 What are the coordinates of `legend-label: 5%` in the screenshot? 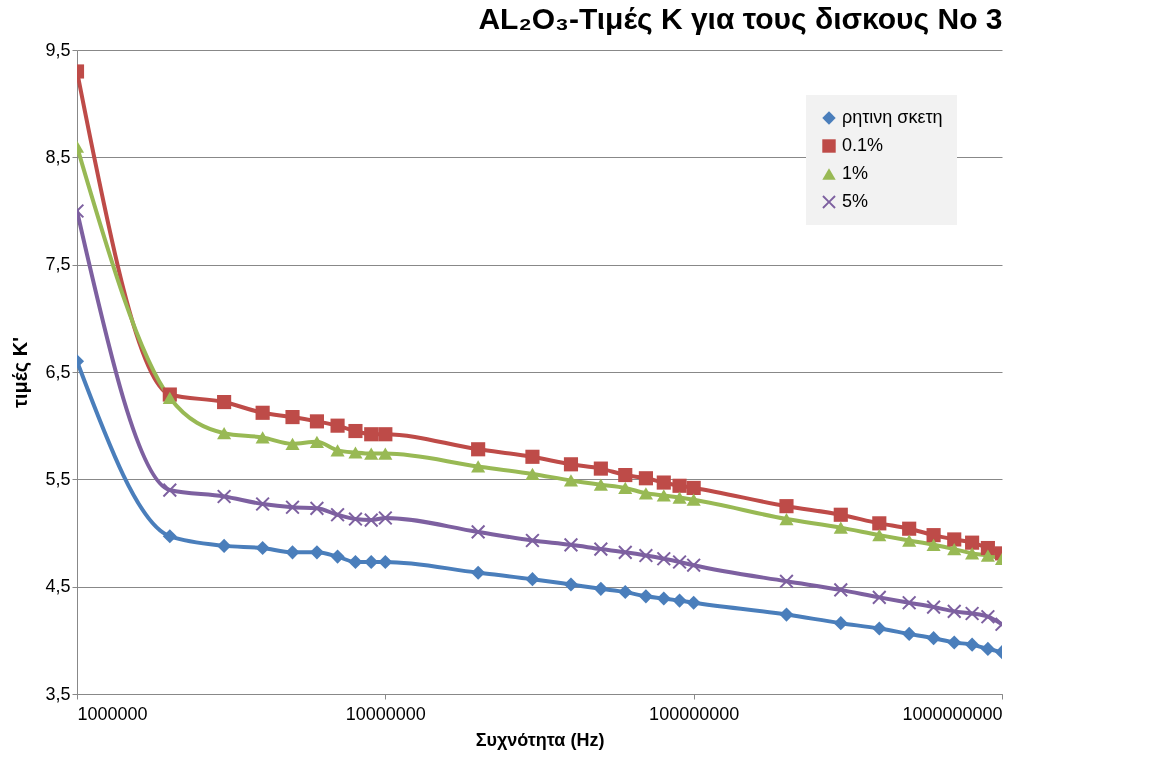 It's located at (855, 201).